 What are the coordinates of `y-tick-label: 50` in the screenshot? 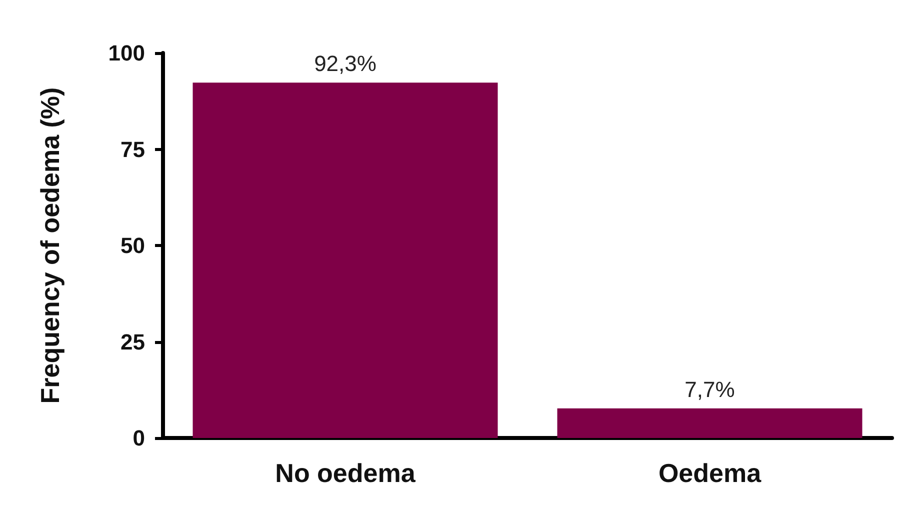 It's located at (132, 245).